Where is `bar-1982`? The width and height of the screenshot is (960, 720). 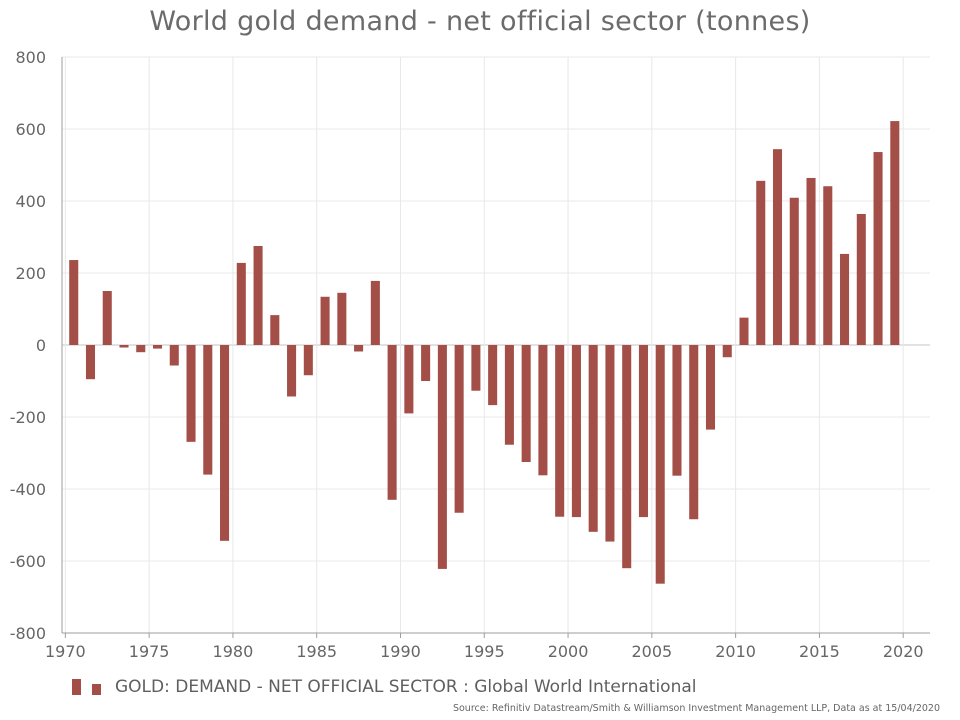 bar-1982 is located at coordinates (275, 330).